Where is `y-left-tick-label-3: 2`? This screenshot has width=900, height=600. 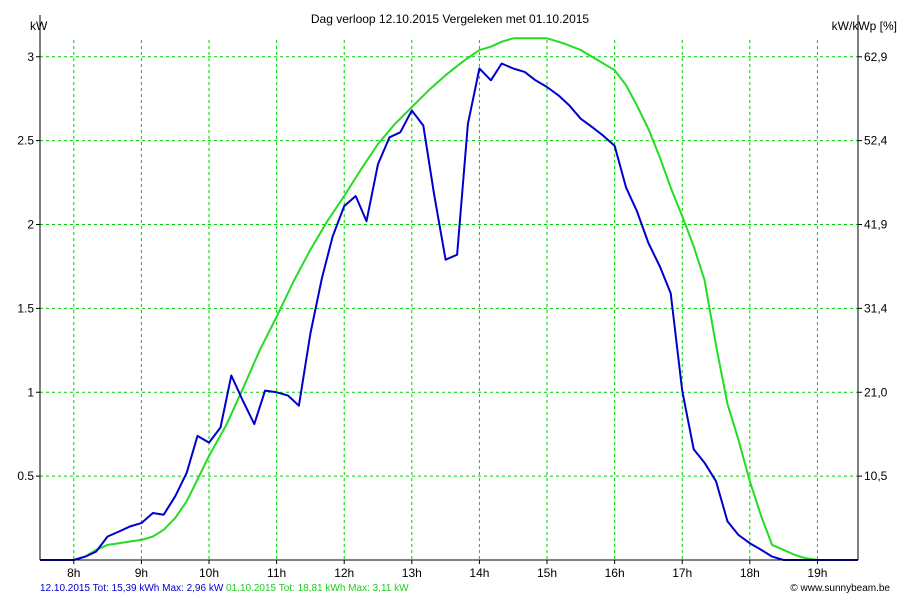 y-left-tick-label-3: 2 is located at coordinates (30, 225).